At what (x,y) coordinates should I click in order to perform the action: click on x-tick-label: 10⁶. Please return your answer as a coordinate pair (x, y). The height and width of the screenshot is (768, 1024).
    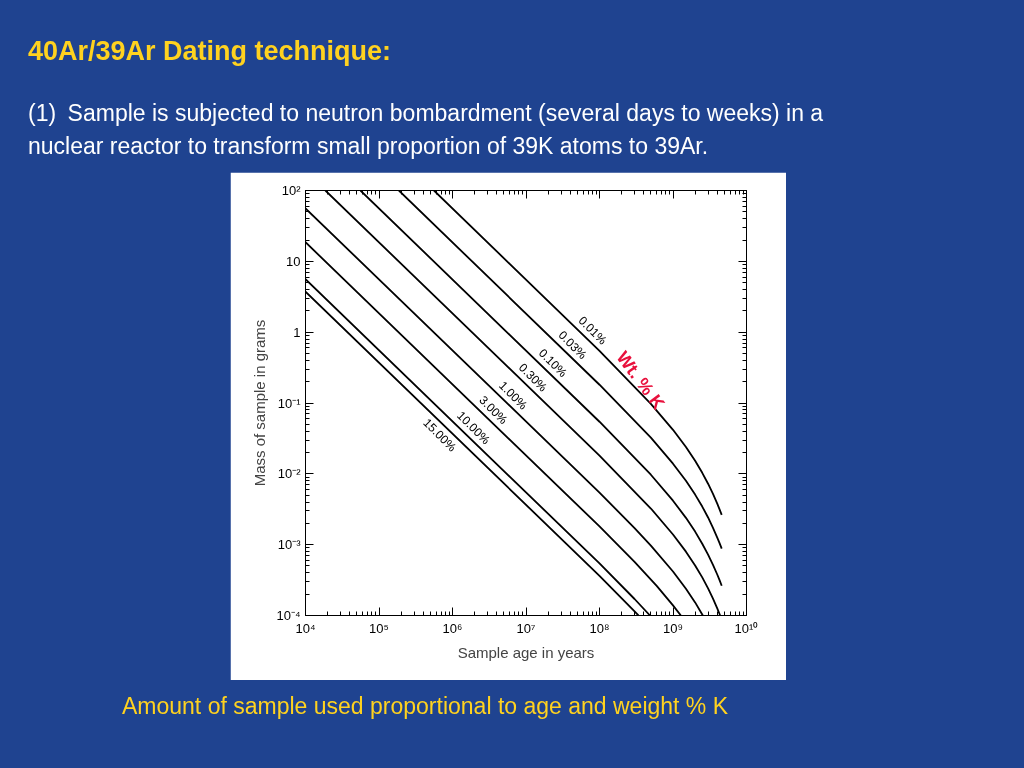
    Looking at the image, I should click on (452, 628).